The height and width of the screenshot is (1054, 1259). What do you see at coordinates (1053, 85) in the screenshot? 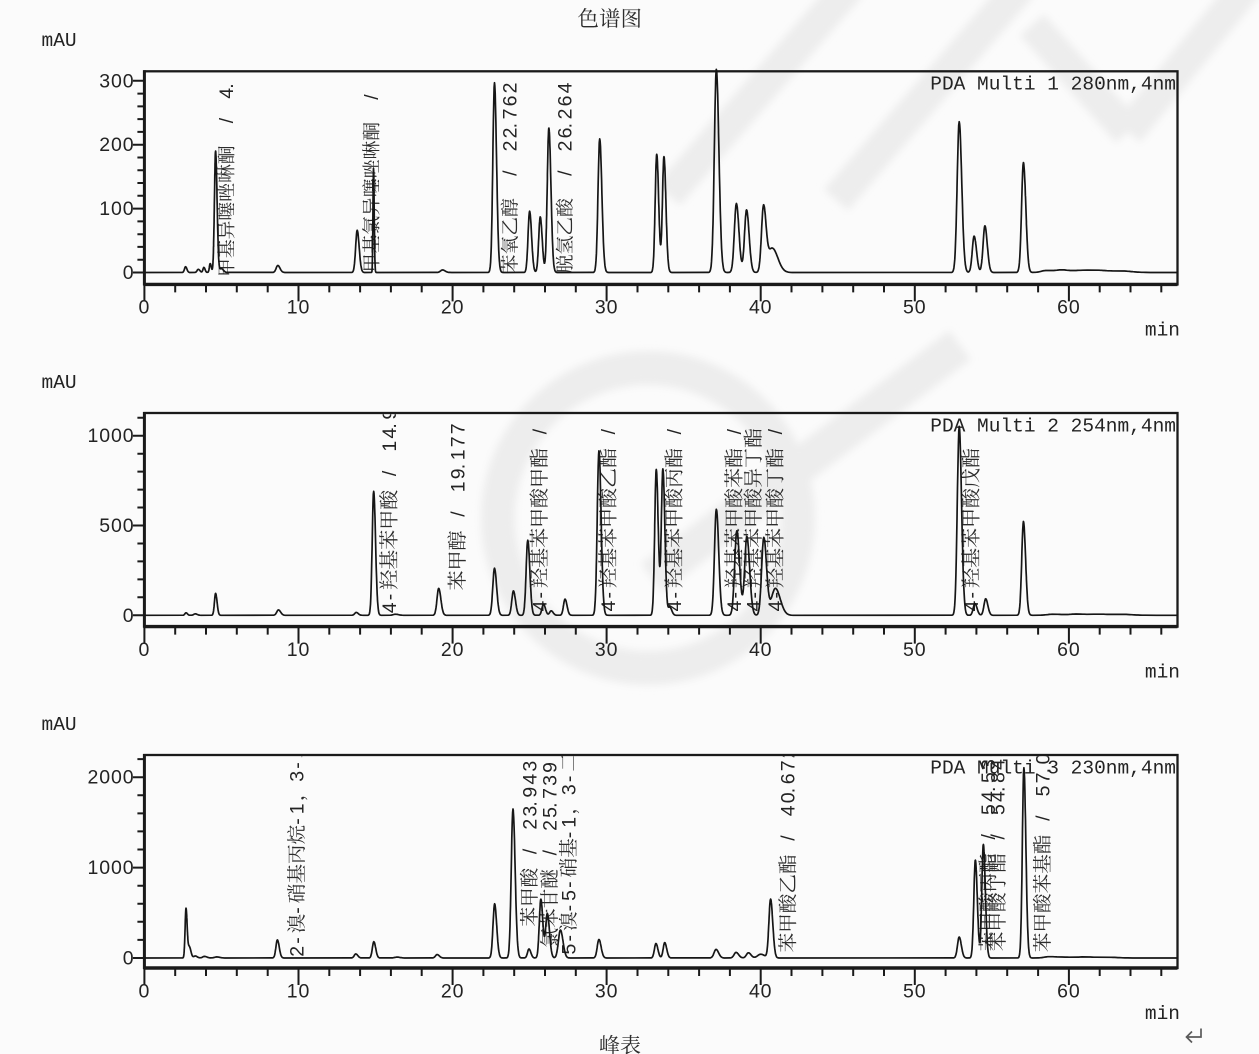
I see `svg-text: PDA Multi 1 280nm,4nm` at bounding box center [1053, 85].